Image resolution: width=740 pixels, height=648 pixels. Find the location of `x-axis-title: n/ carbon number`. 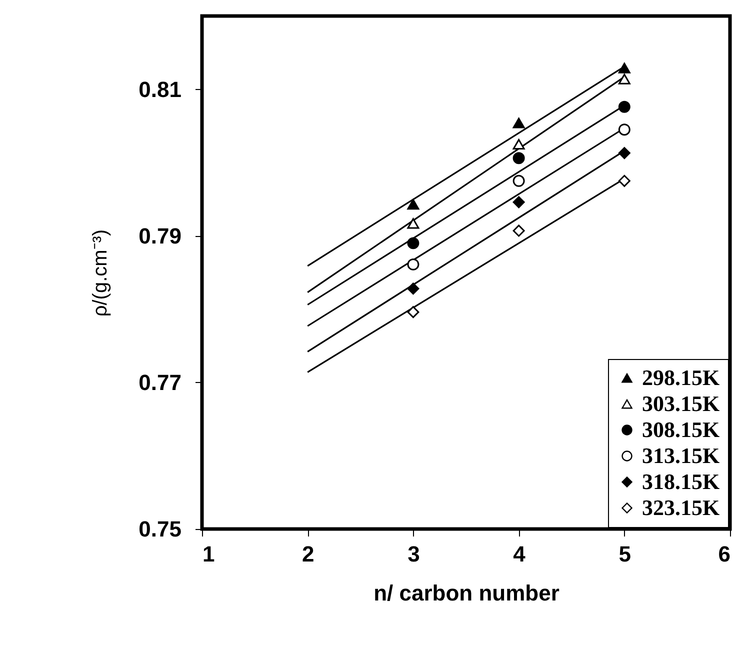

x-axis-title: n/ carbon number is located at coordinates (467, 593).